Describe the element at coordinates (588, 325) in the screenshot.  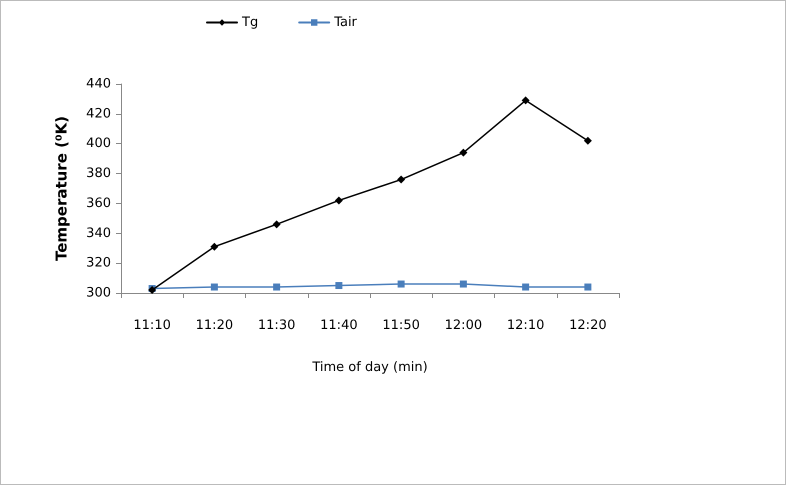
I see `x-tick-label: 12:20` at that location.